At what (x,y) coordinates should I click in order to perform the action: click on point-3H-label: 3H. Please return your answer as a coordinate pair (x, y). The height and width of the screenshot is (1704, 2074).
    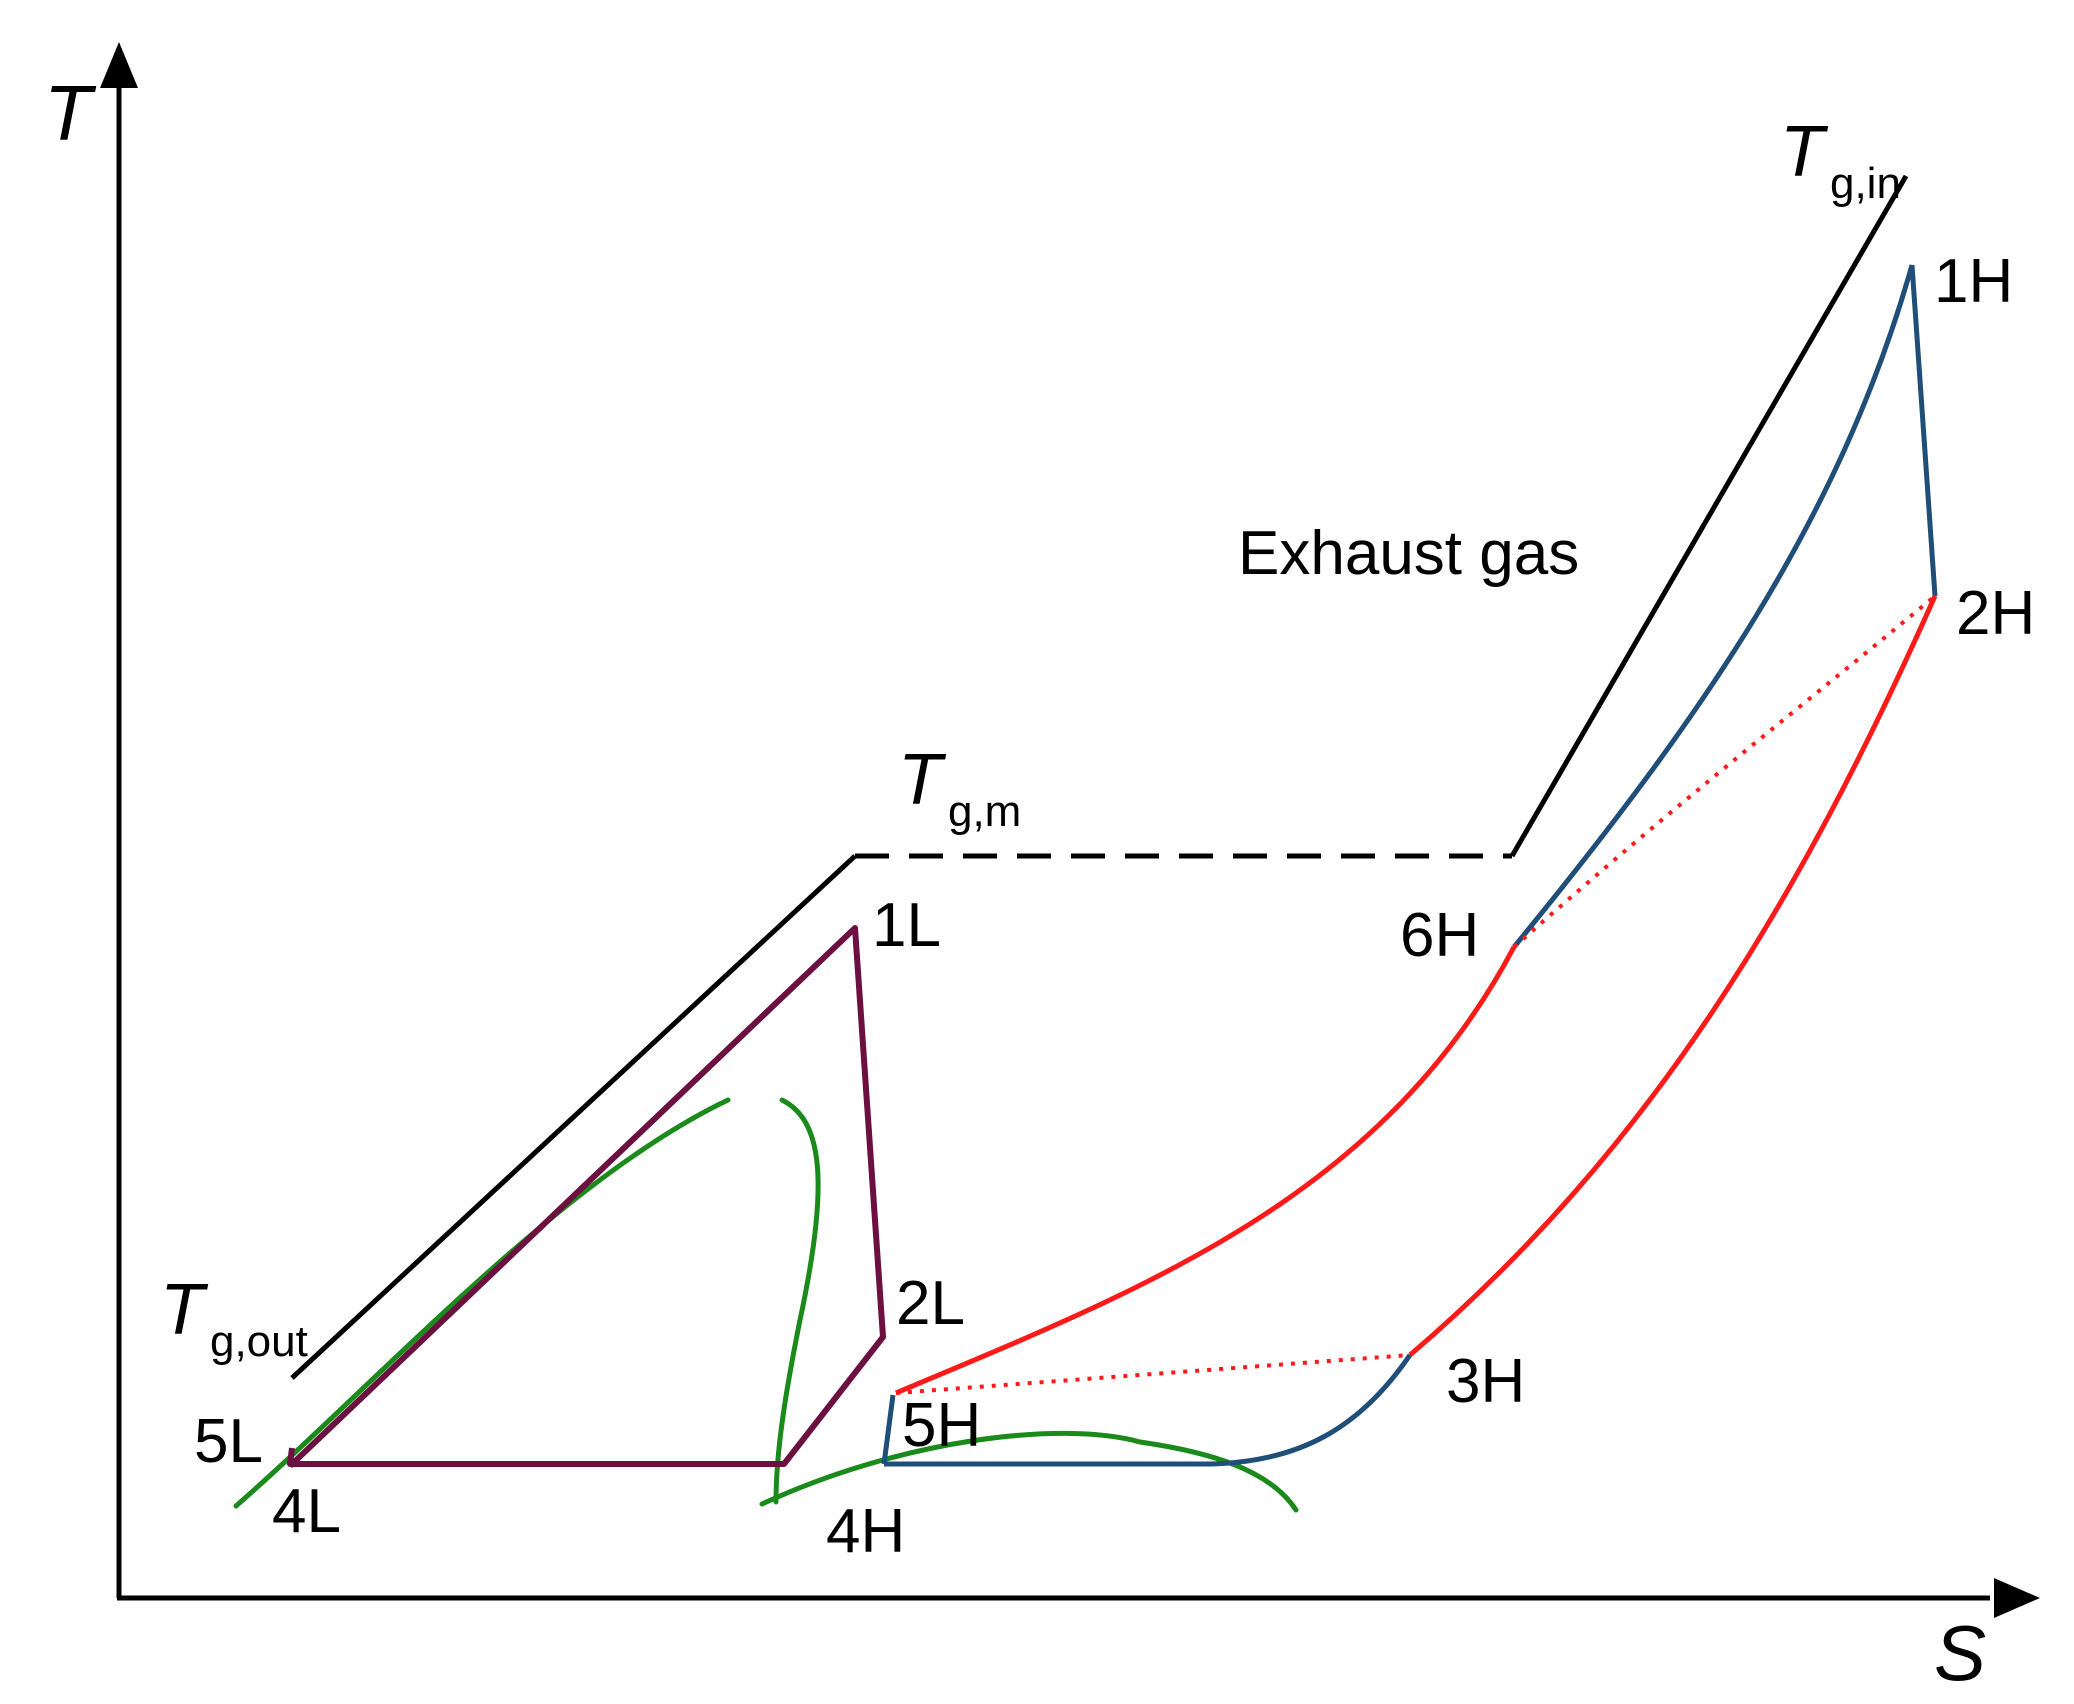
    Looking at the image, I should click on (1485, 1381).